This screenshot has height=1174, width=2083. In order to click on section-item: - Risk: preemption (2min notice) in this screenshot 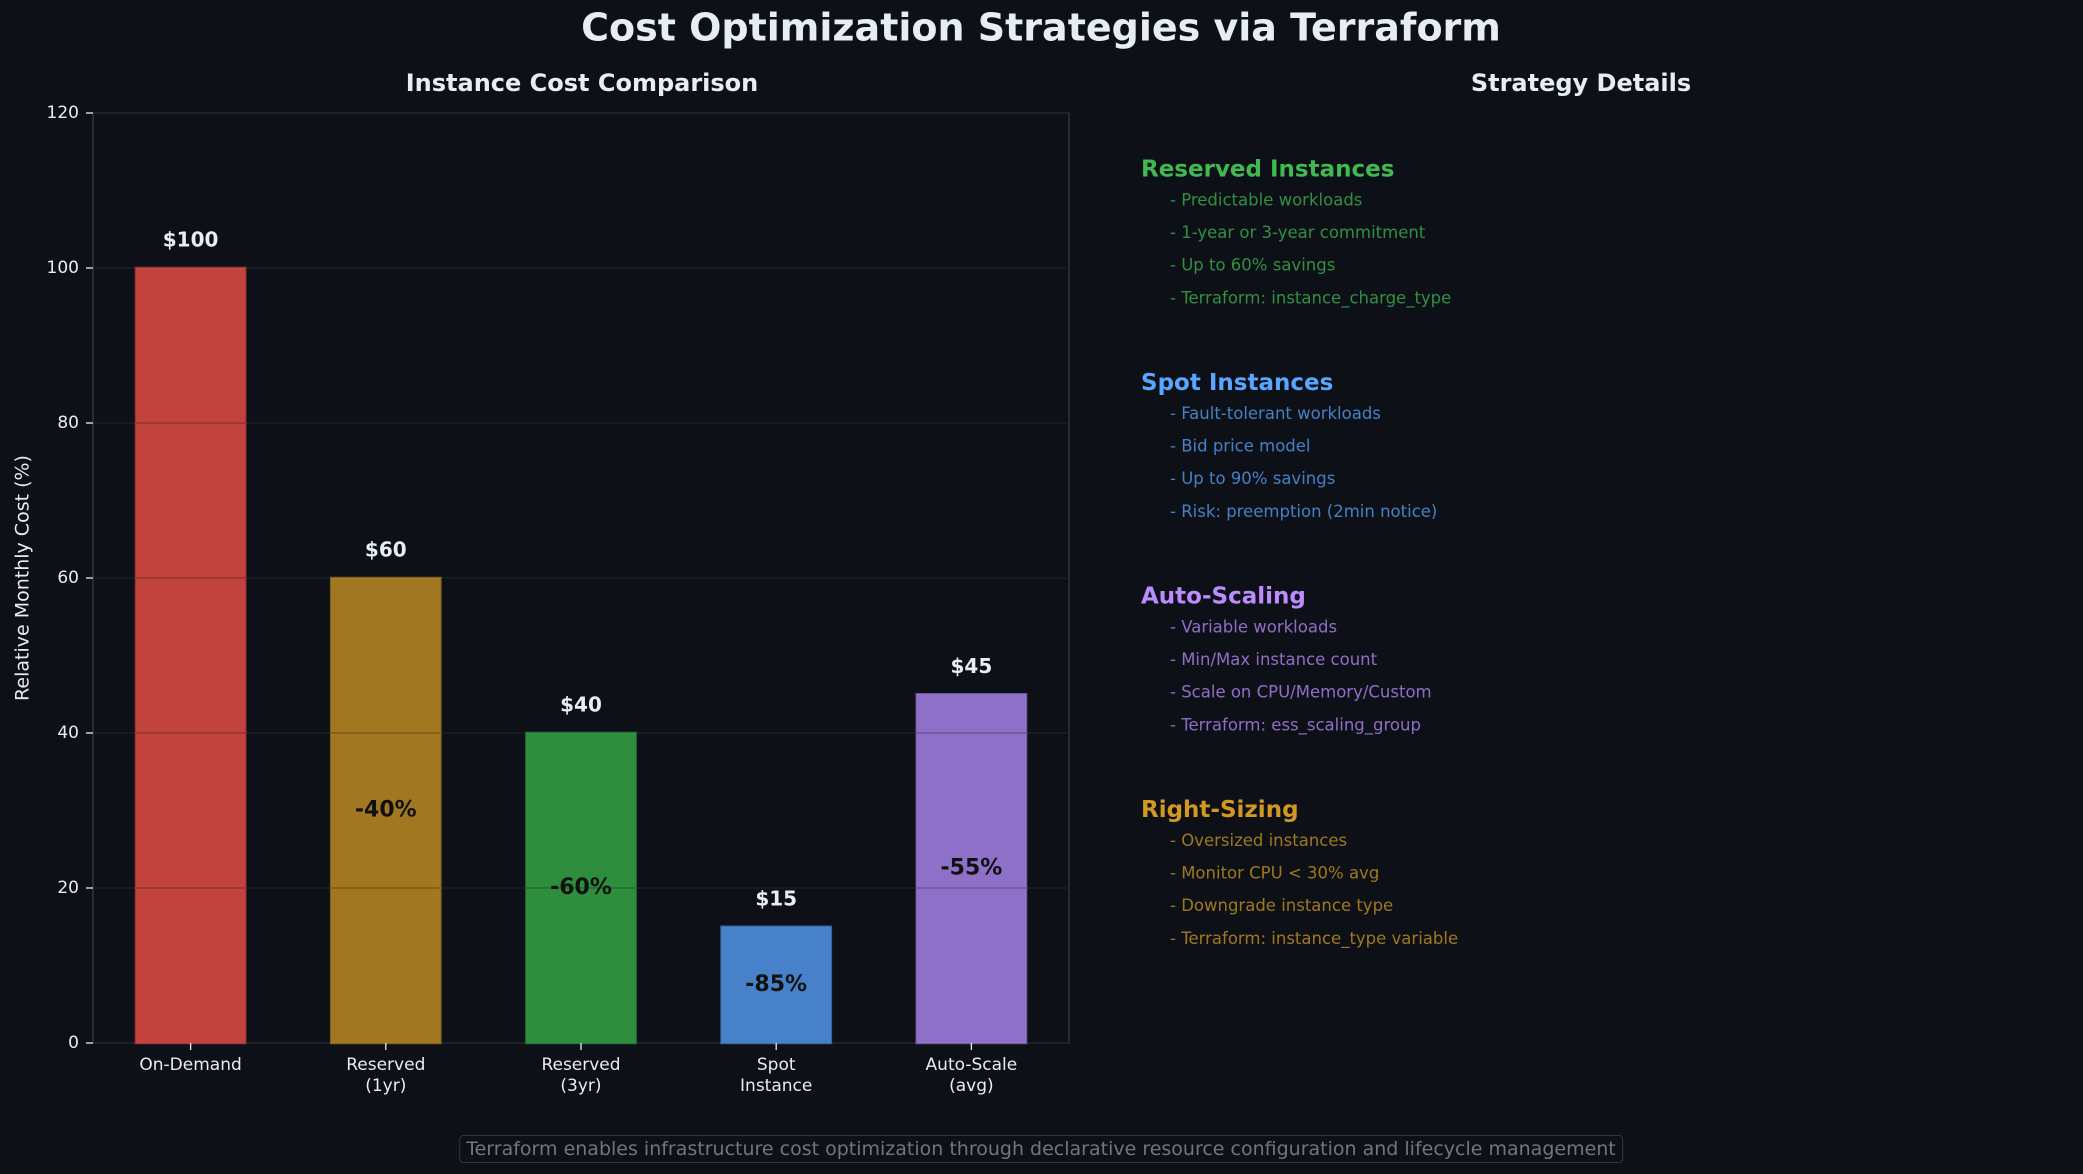, I will do `click(1303, 511)`.